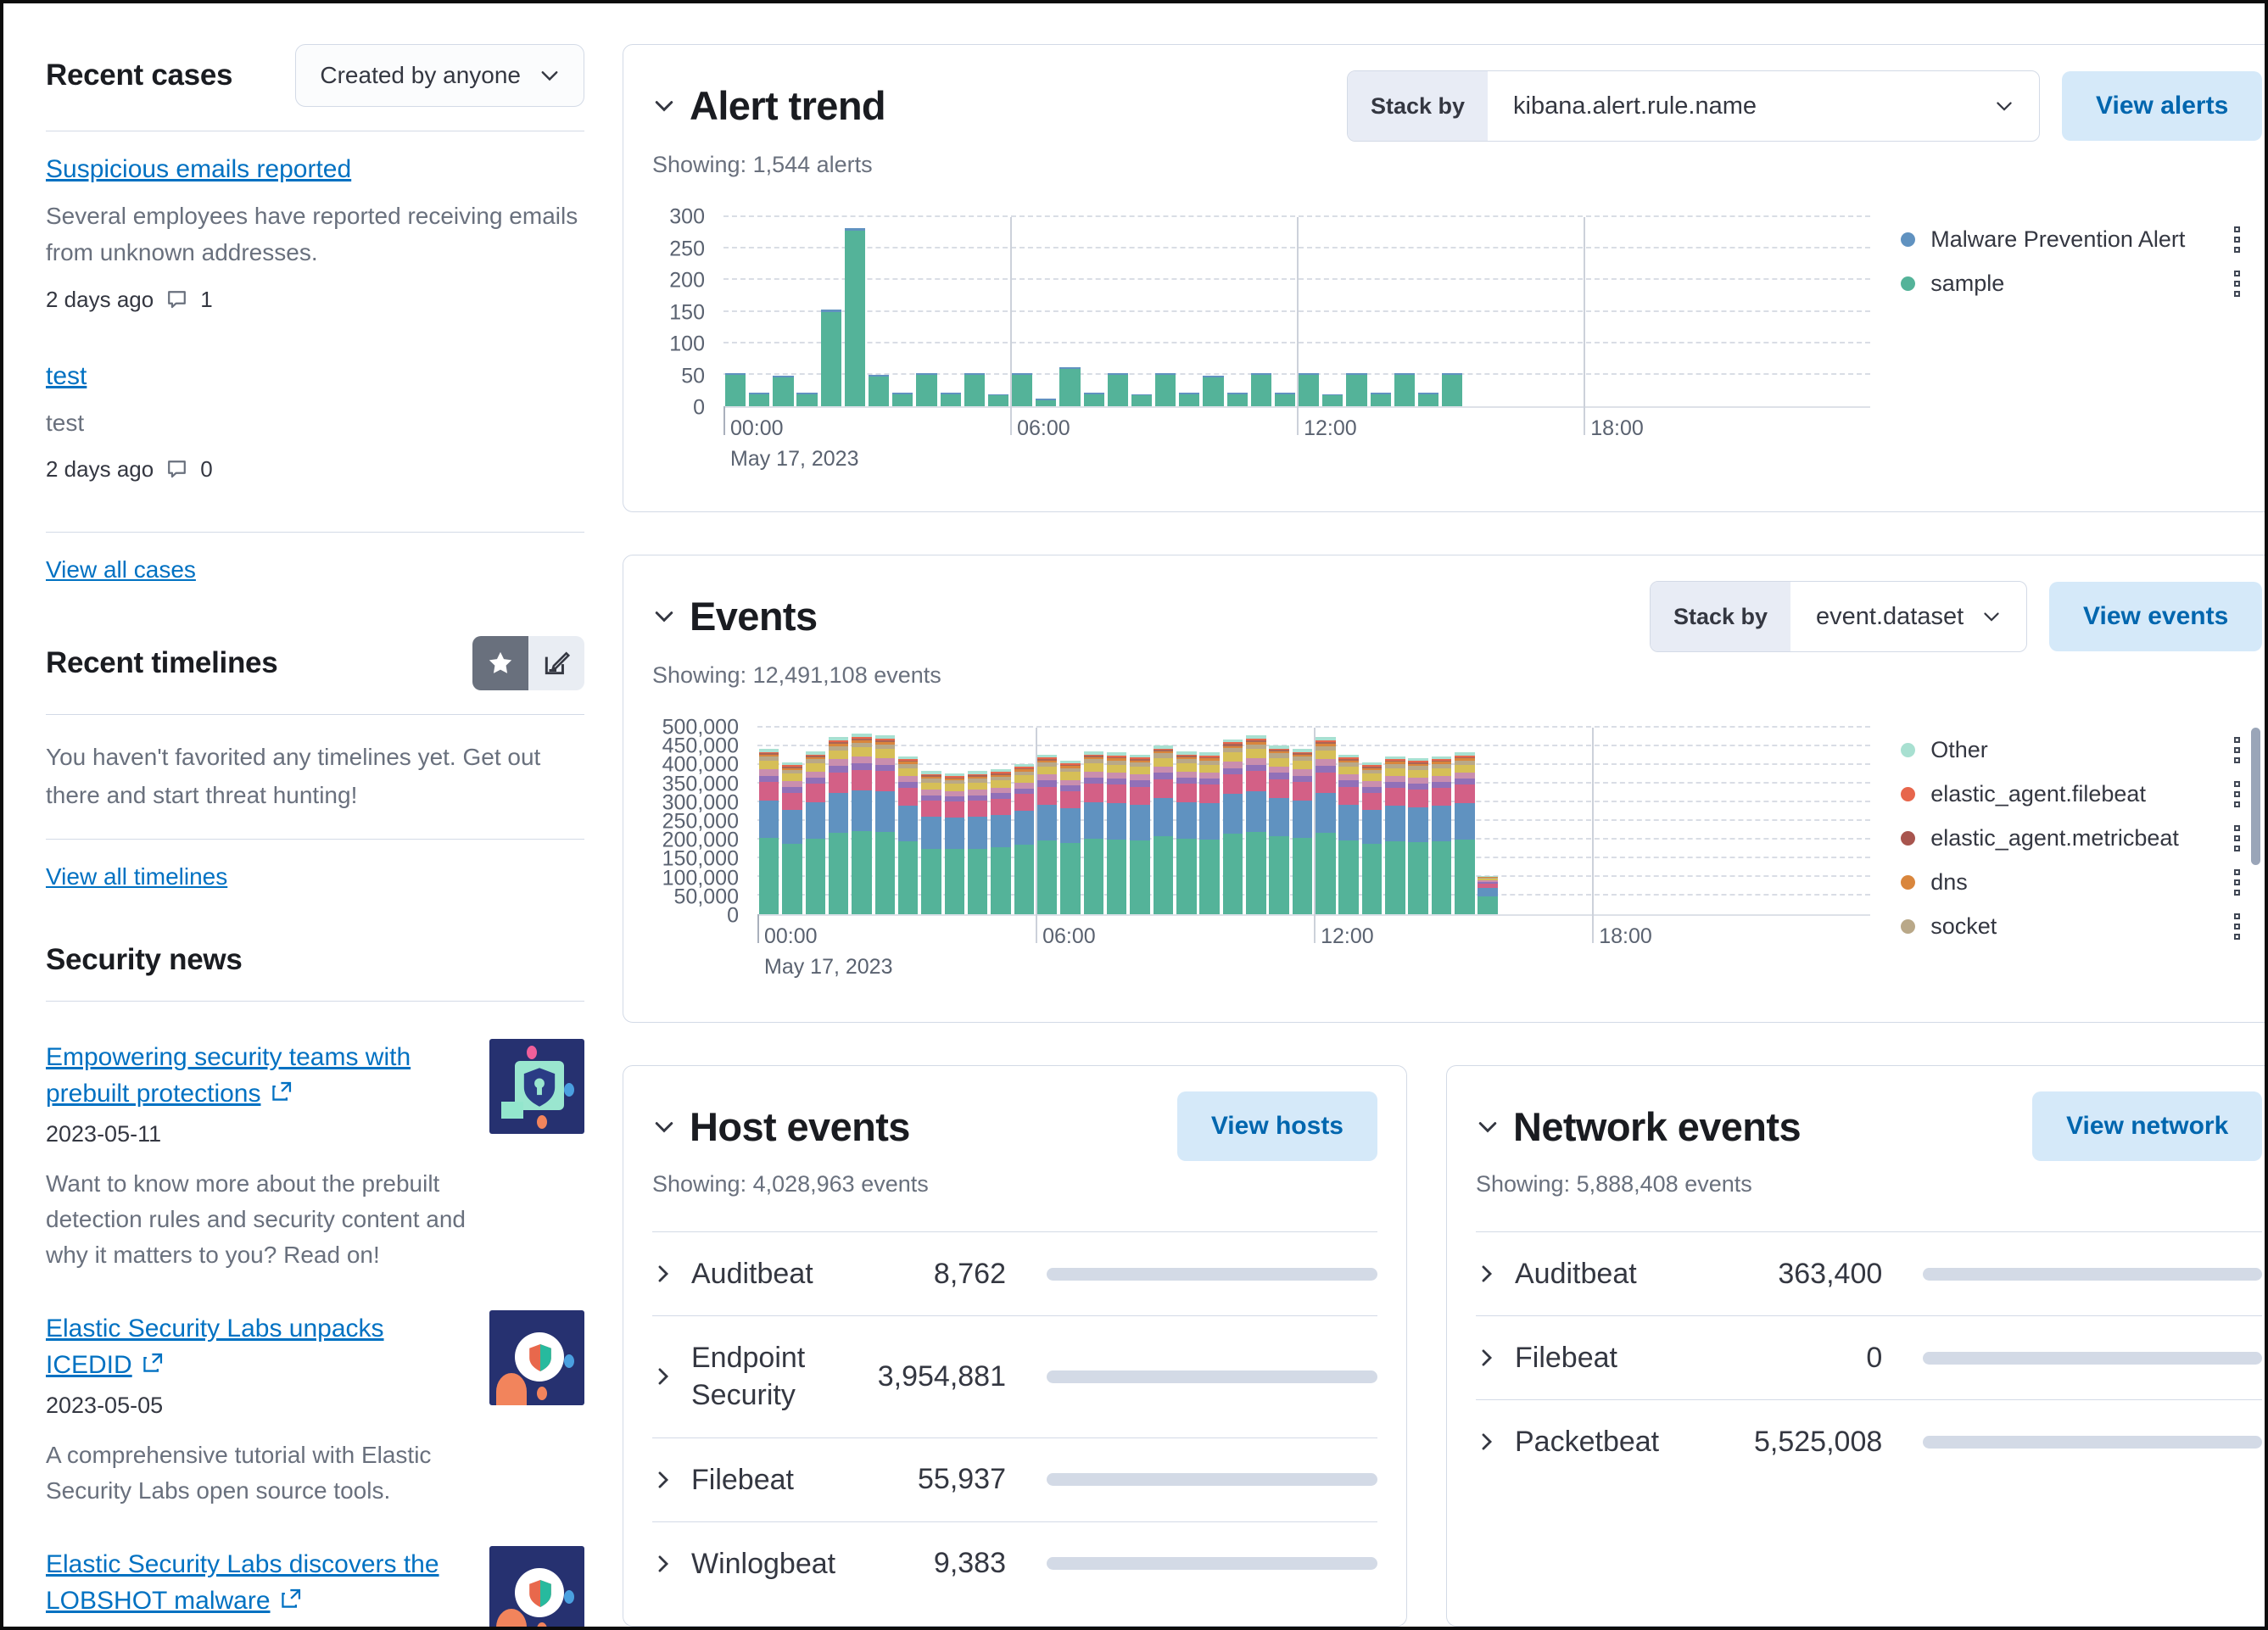 This screenshot has width=2268, height=1630. I want to click on table-row: Filebeat 55,937, so click(1014, 1479).